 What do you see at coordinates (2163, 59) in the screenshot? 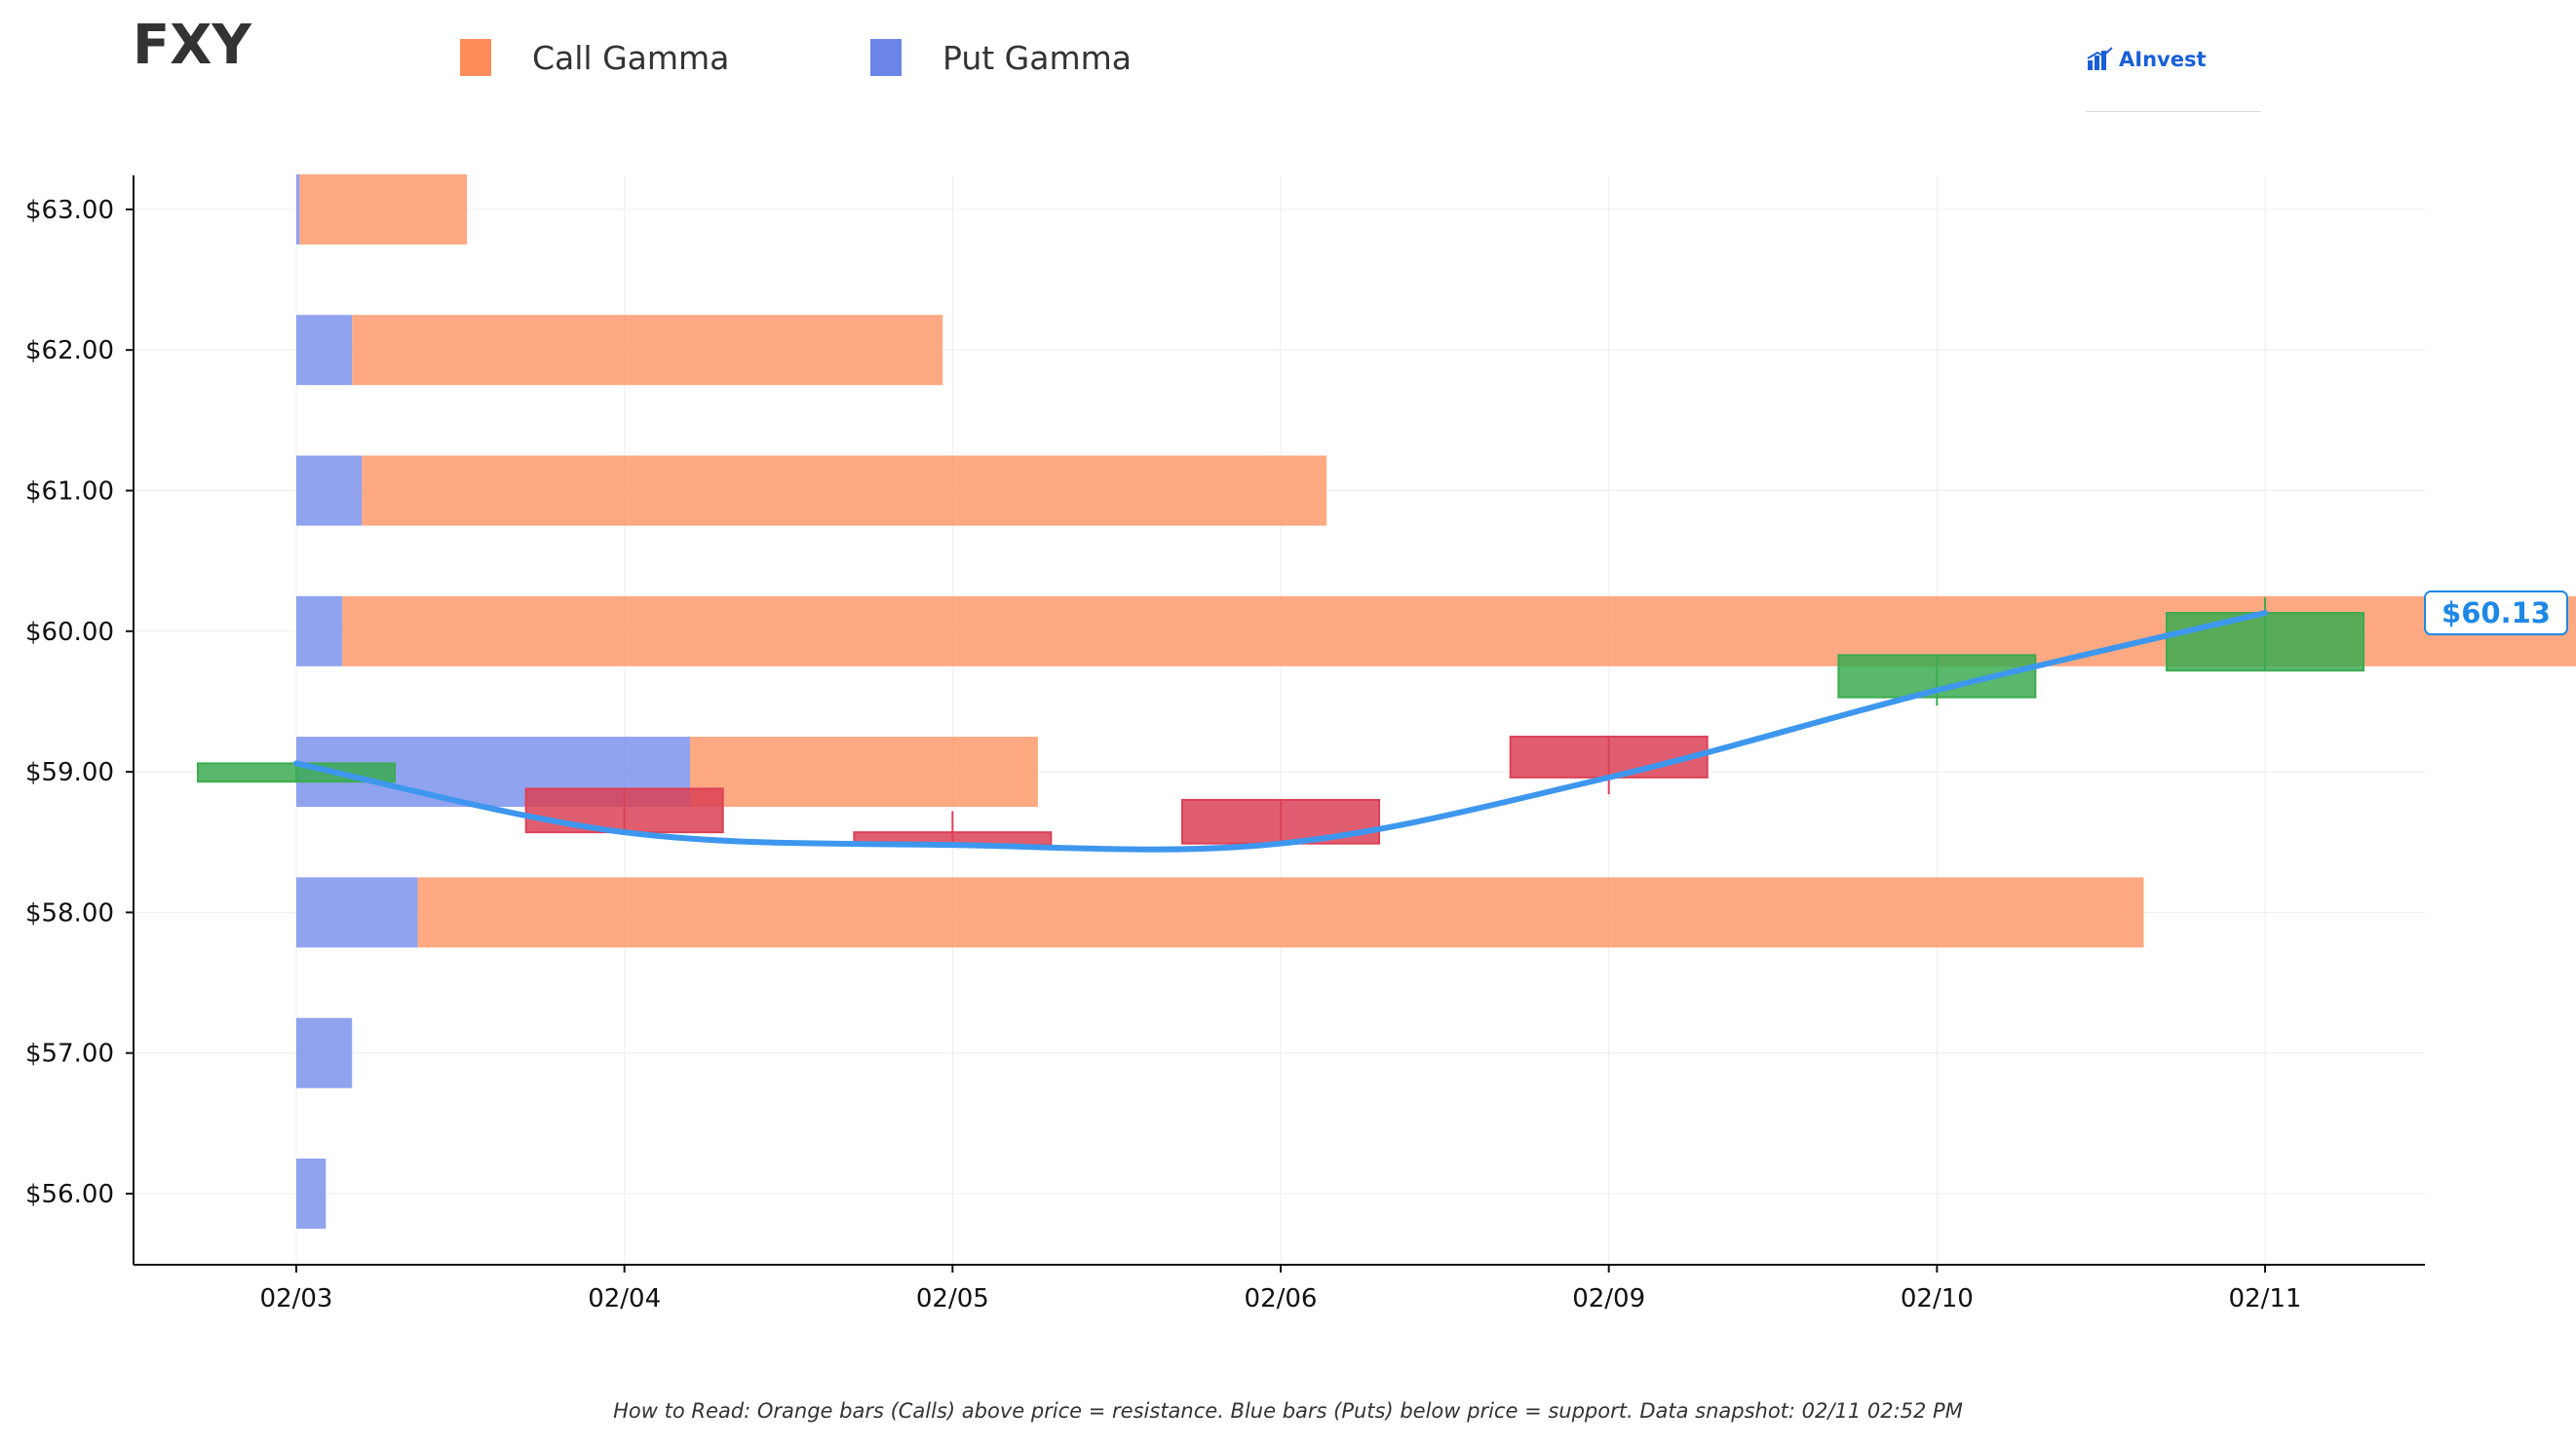
I see `brand-name: AInvest` at bounding box center [2163, 59].